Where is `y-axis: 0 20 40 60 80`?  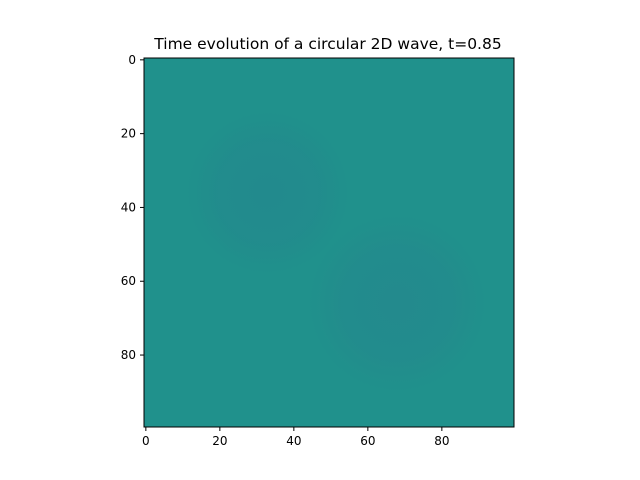
y-axis: 0 20 40 60 80 is located at coordinates (132, 207).